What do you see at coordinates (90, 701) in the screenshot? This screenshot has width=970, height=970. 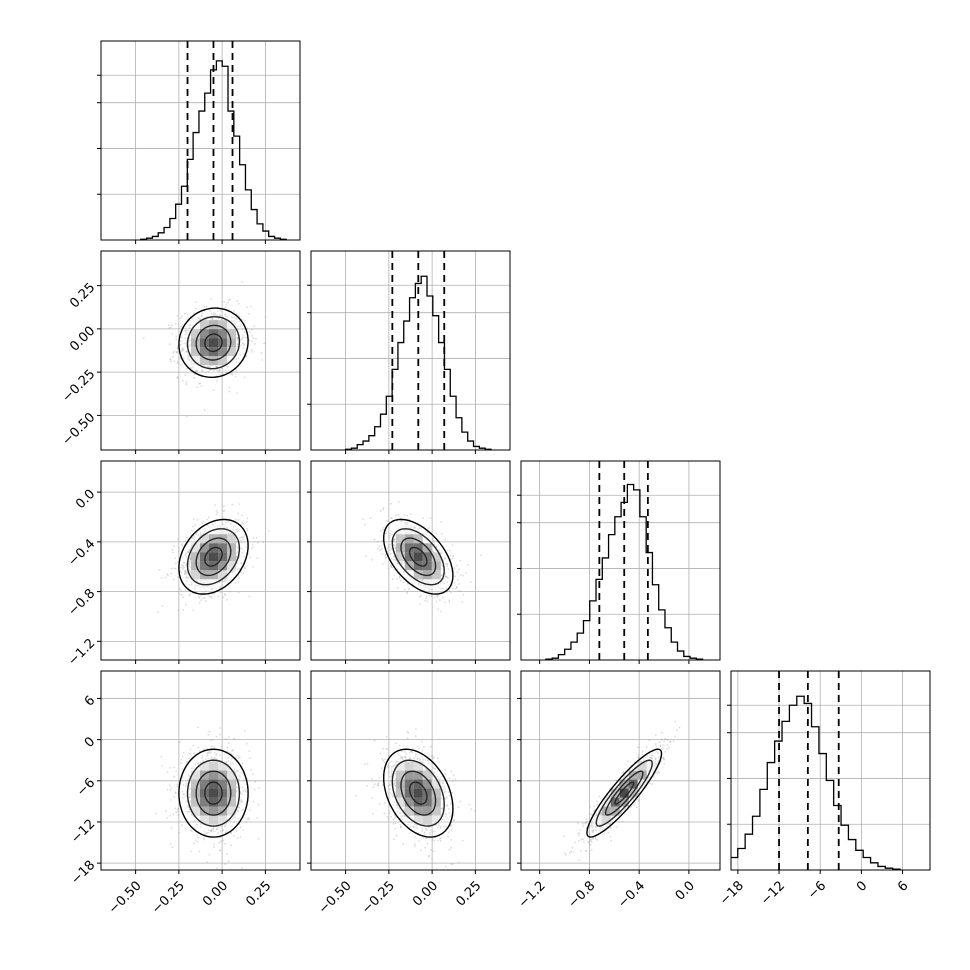 I see `y-tick-label-3-4: 6` at bounding box center [90, 701].